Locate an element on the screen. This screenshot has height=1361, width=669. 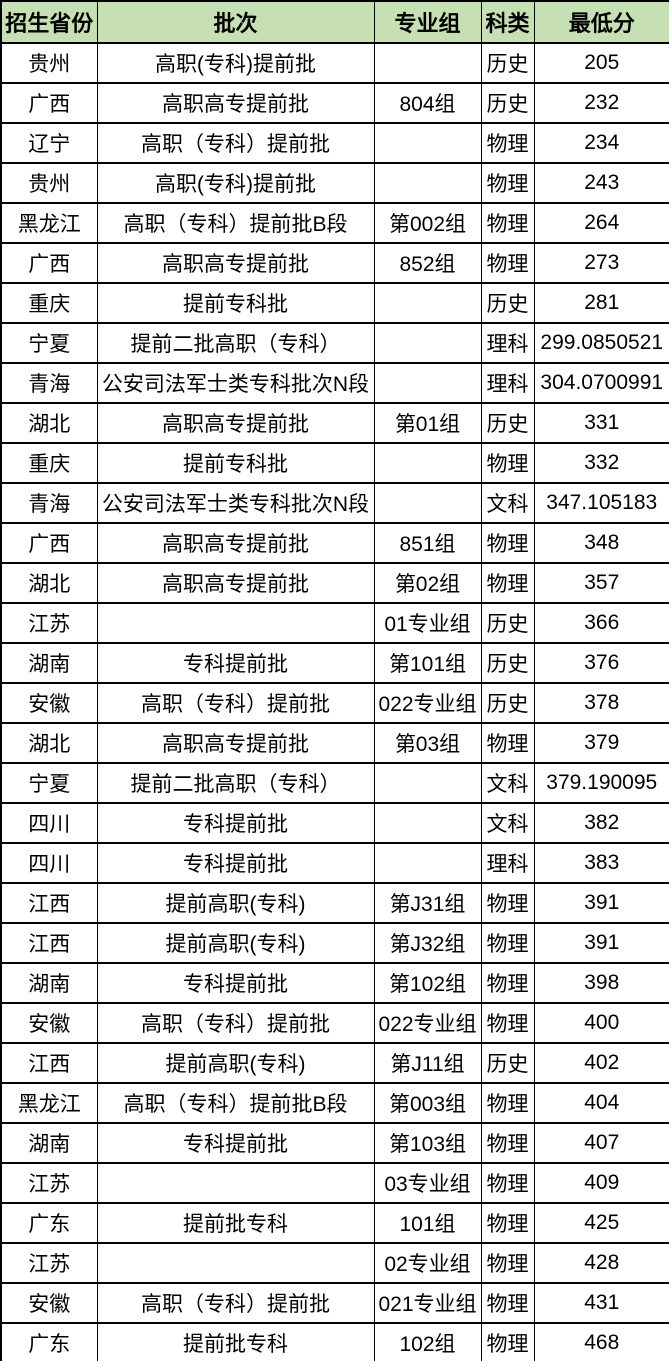
table-row: 青海 公安司法军士类专科批次N段 理科 304.0700991 is located at coordinates (334, 383).